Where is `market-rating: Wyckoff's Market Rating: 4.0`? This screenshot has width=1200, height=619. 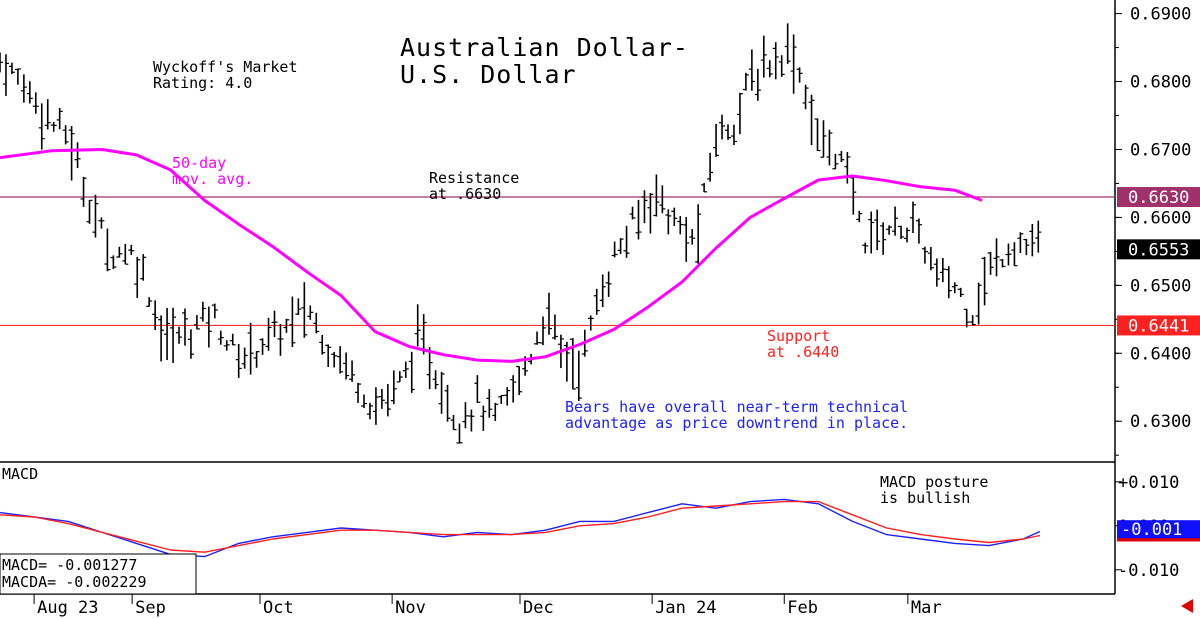 market-rating: Wyckoff's Market Rating: 4.0 is located at coordinates (225, 75).